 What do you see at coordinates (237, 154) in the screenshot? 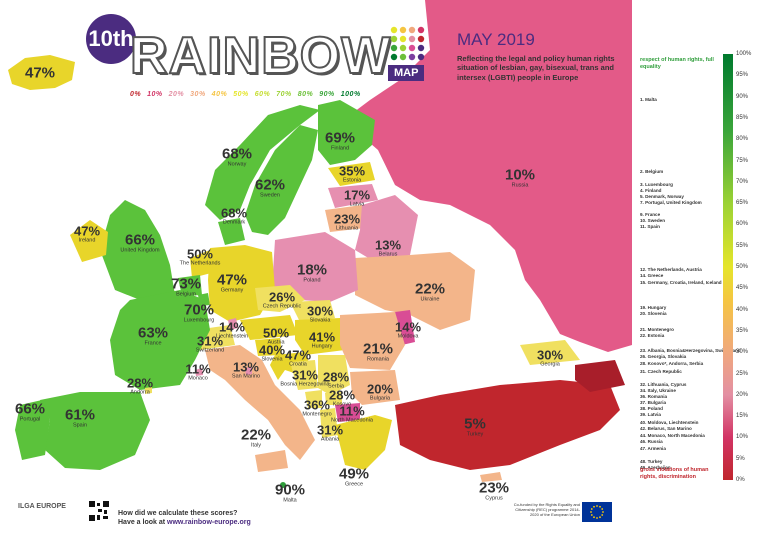
I see `country-percent: 68%` at bounding box center [237, 154].